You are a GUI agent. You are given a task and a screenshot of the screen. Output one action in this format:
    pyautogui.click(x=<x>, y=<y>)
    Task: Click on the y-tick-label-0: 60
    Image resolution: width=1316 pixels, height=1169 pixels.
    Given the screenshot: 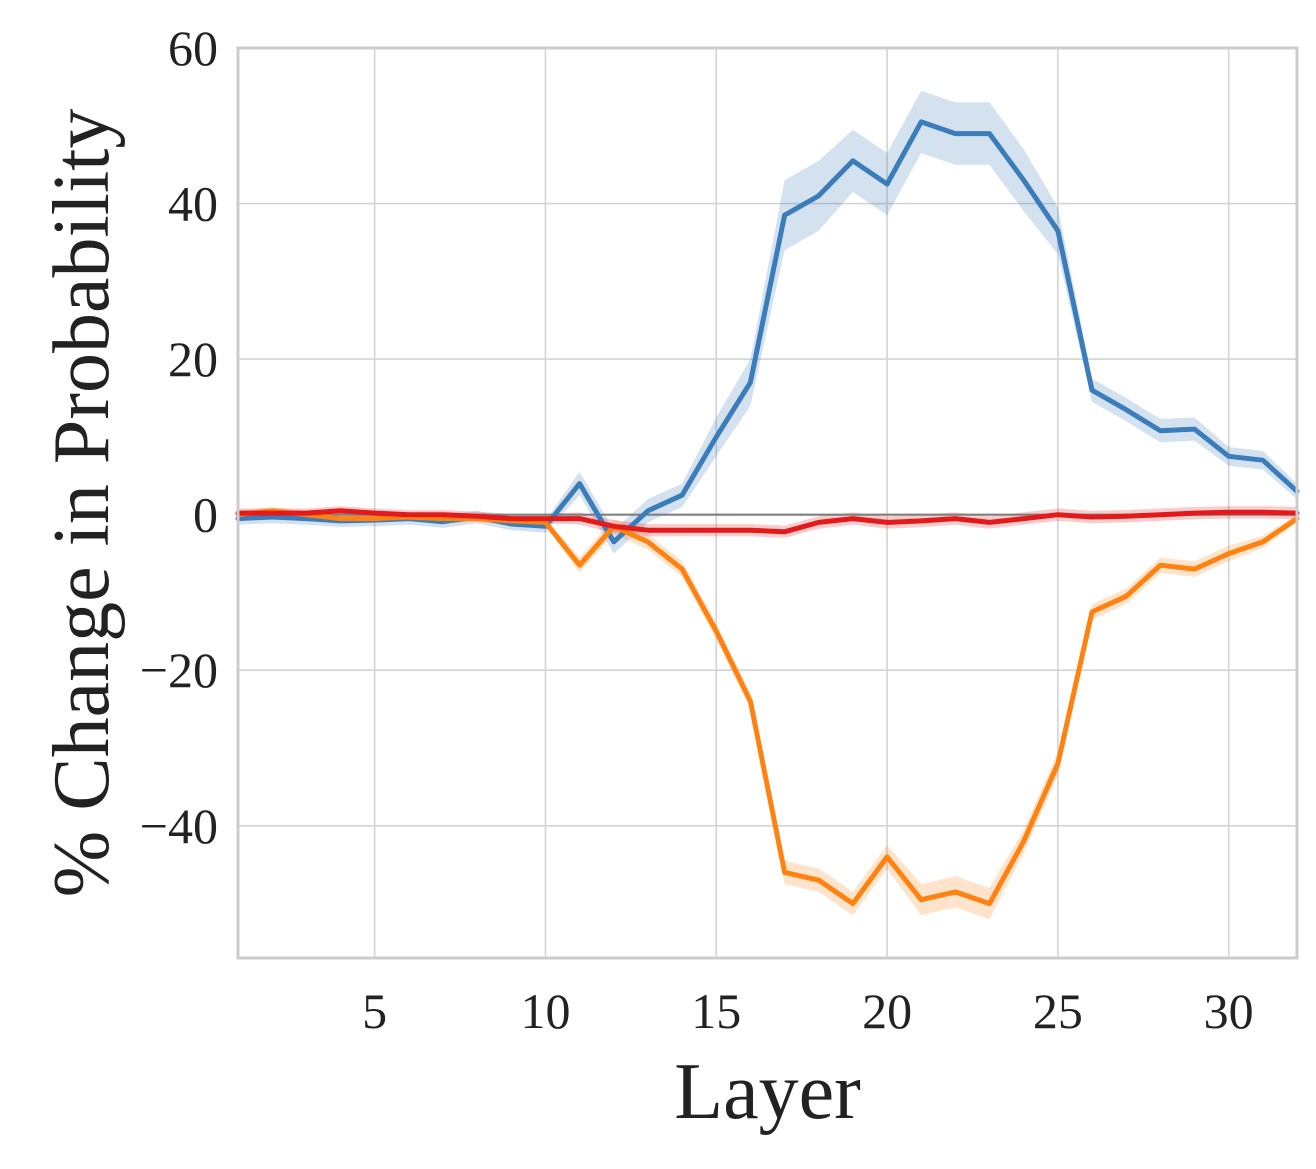 What is the action you would take?
    pyautogui.click(x=193, y=48)
    